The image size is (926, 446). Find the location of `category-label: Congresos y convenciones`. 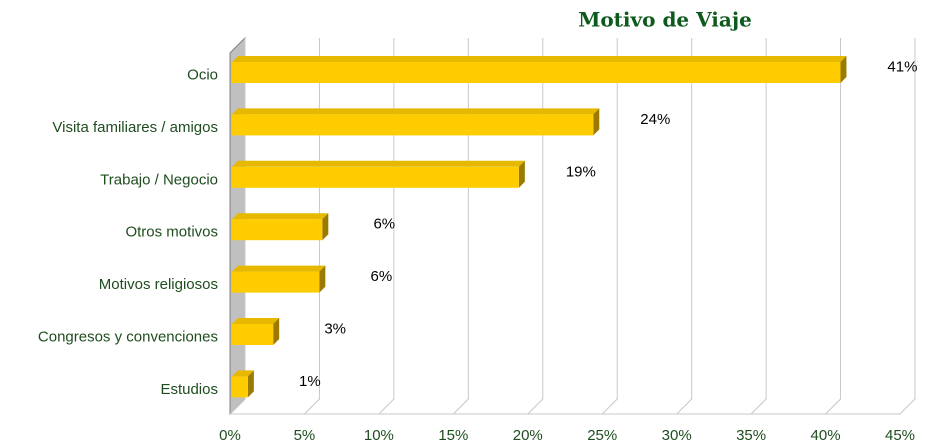

category-label: Congresos y convenciones is located at coordinates (128, 336).